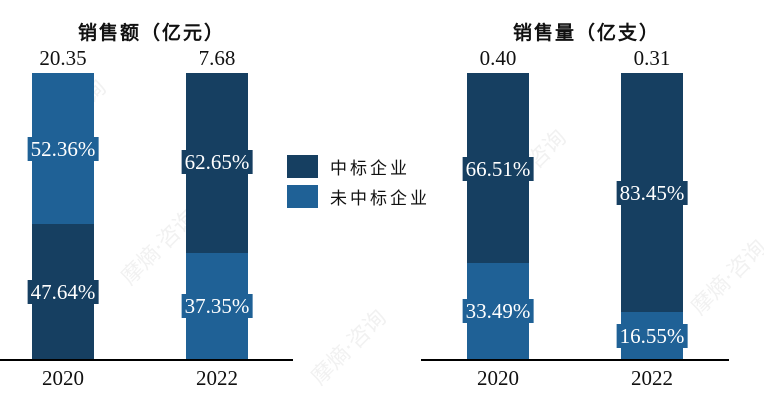  I want to click on bar-total-label: 7.68, so click(217, 58).